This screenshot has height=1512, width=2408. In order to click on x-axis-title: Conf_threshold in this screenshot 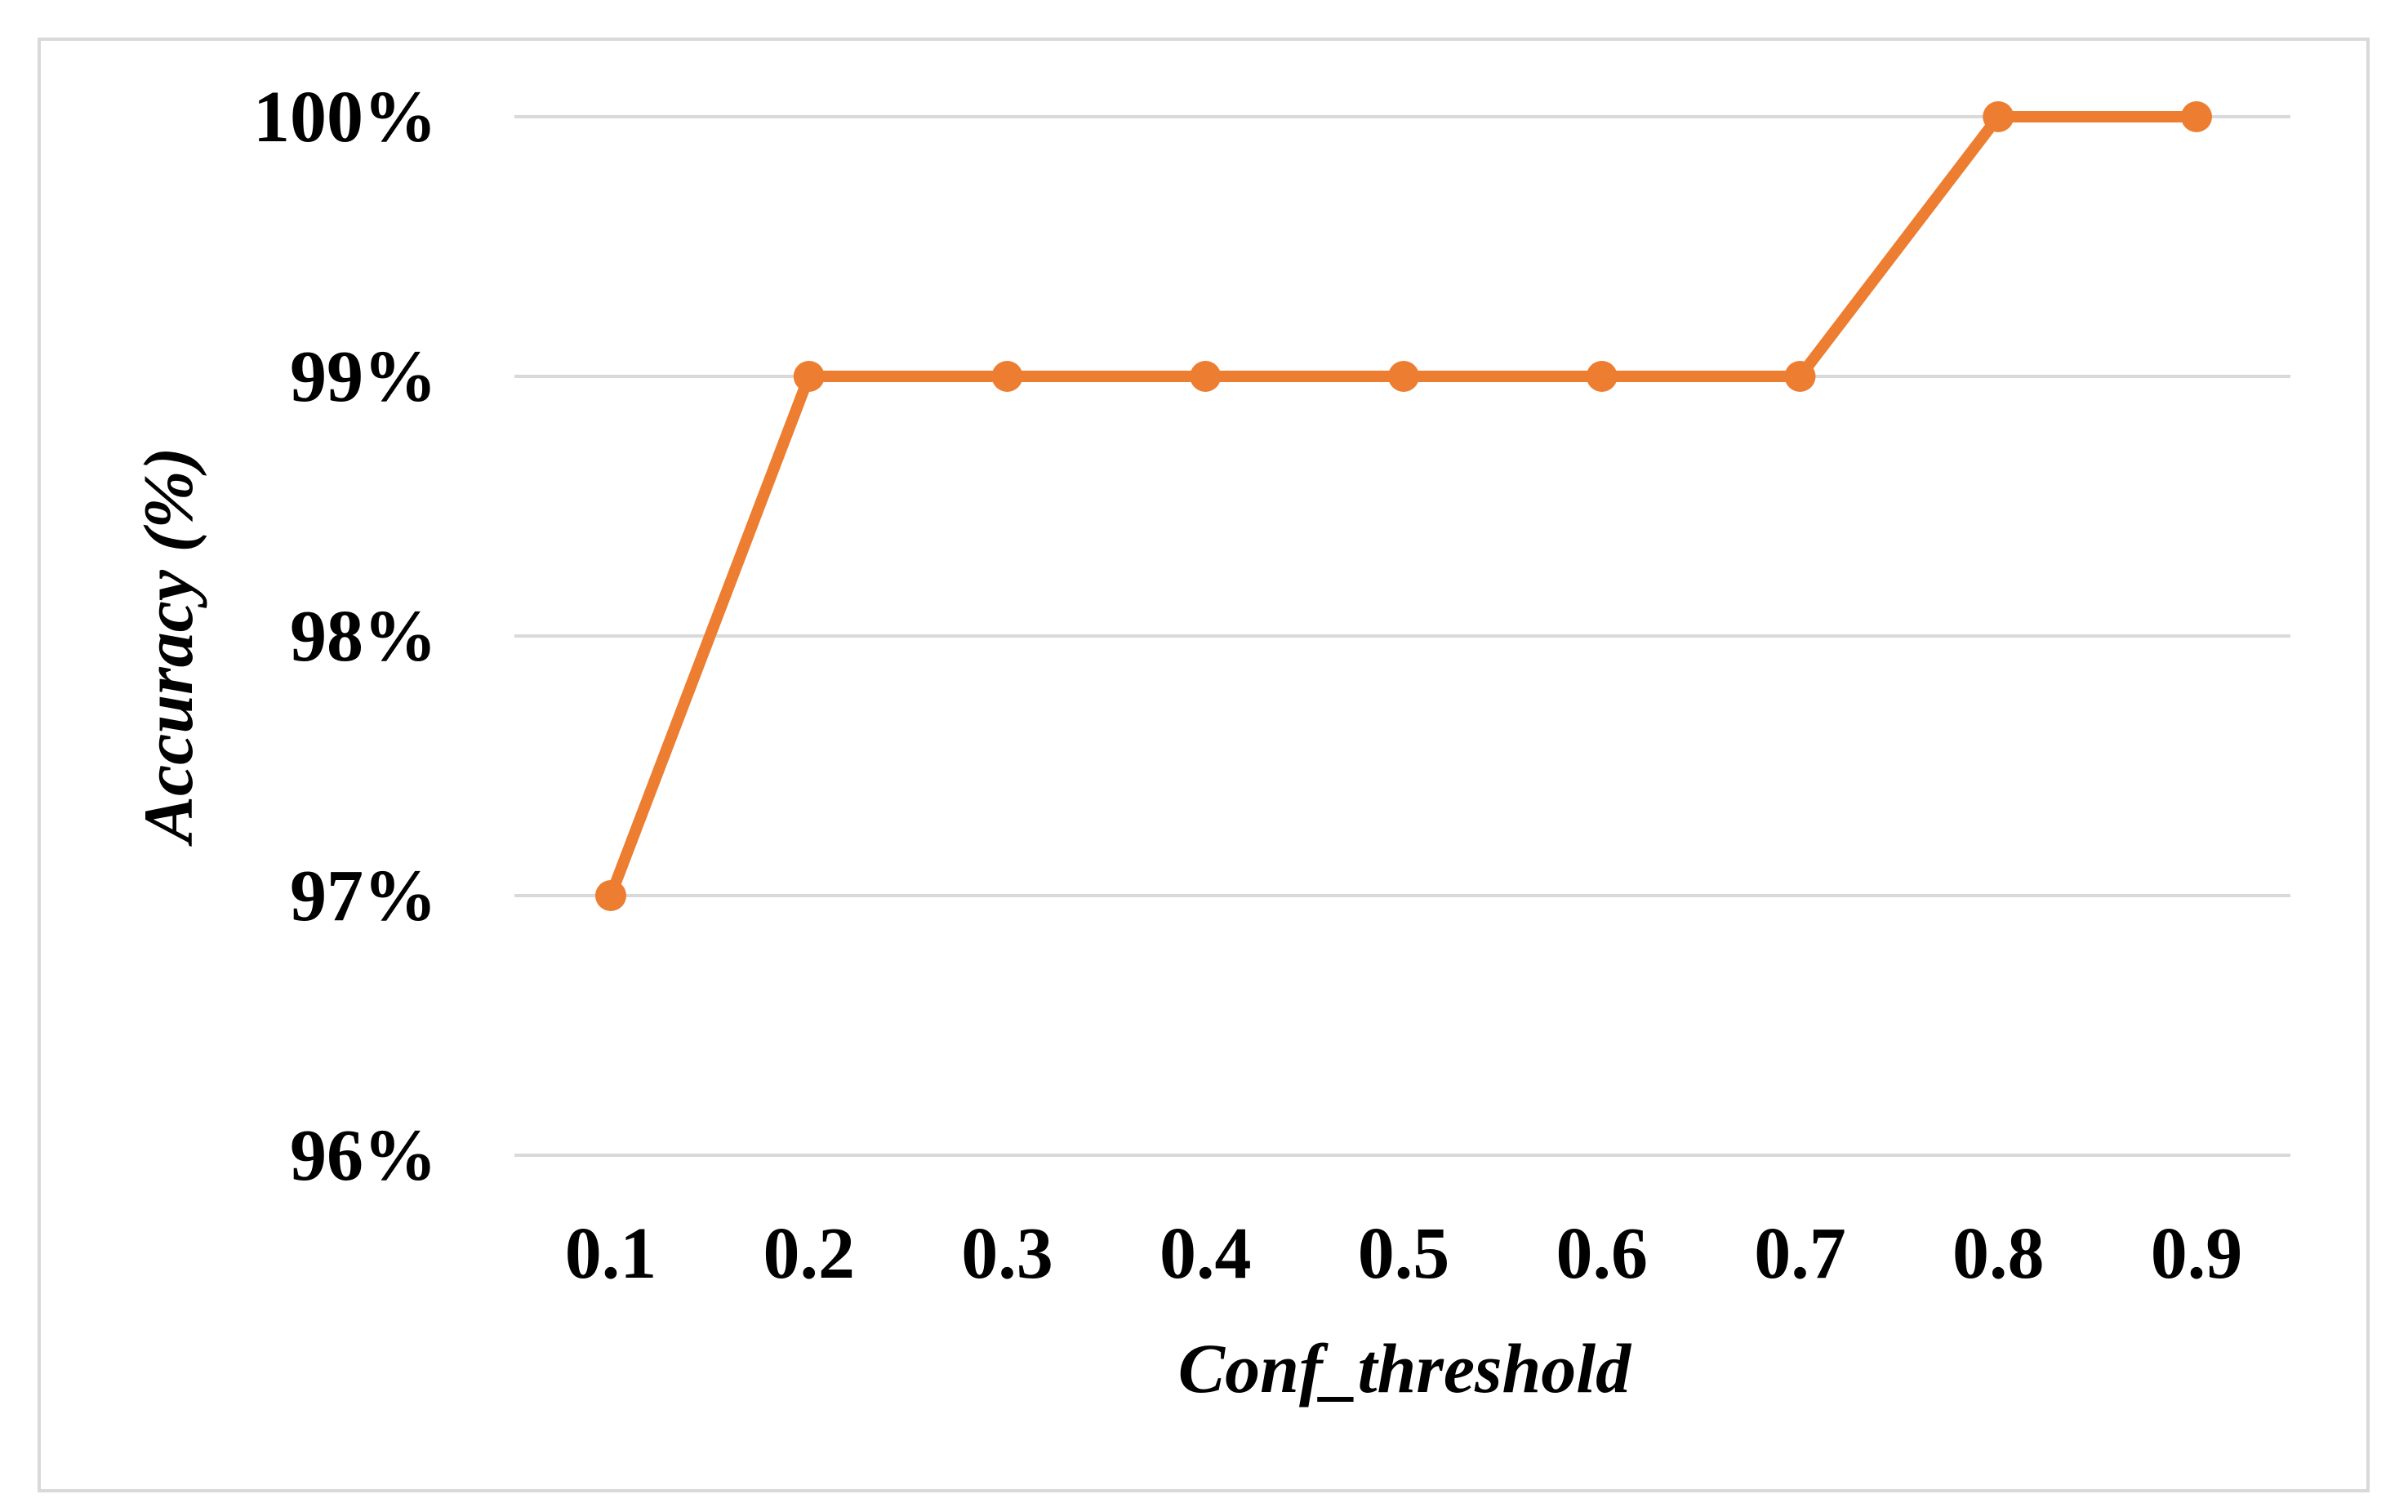, I will do `click(1405, 1368)`.